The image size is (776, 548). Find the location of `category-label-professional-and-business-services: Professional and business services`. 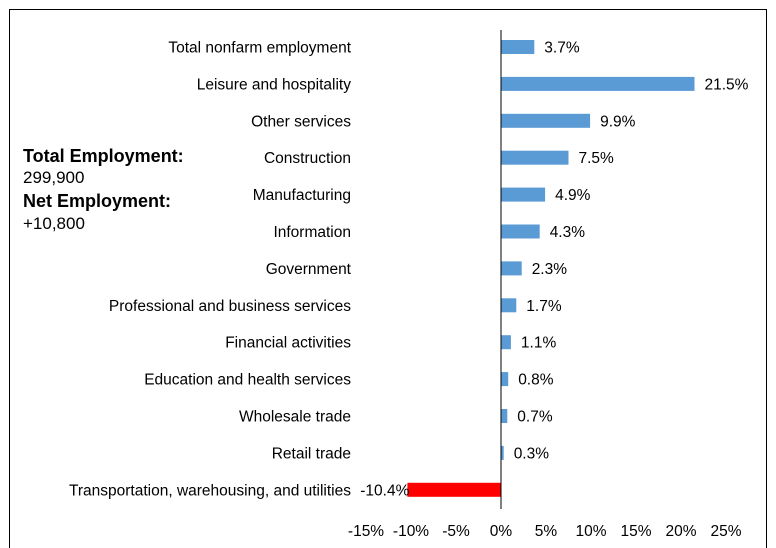

category-label-professional-and-business-services: Professional and business services is located at coordinates (230, 306).